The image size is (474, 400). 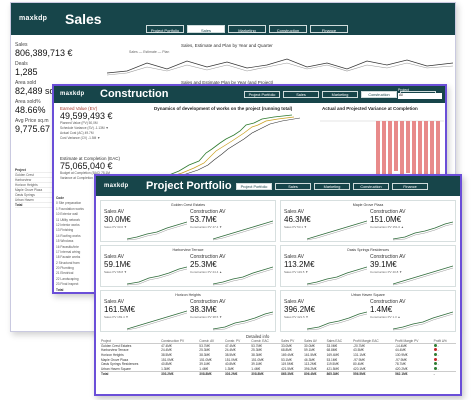 I want to click on construction-av-value: 25.3M€, so click(x=203, y=264).